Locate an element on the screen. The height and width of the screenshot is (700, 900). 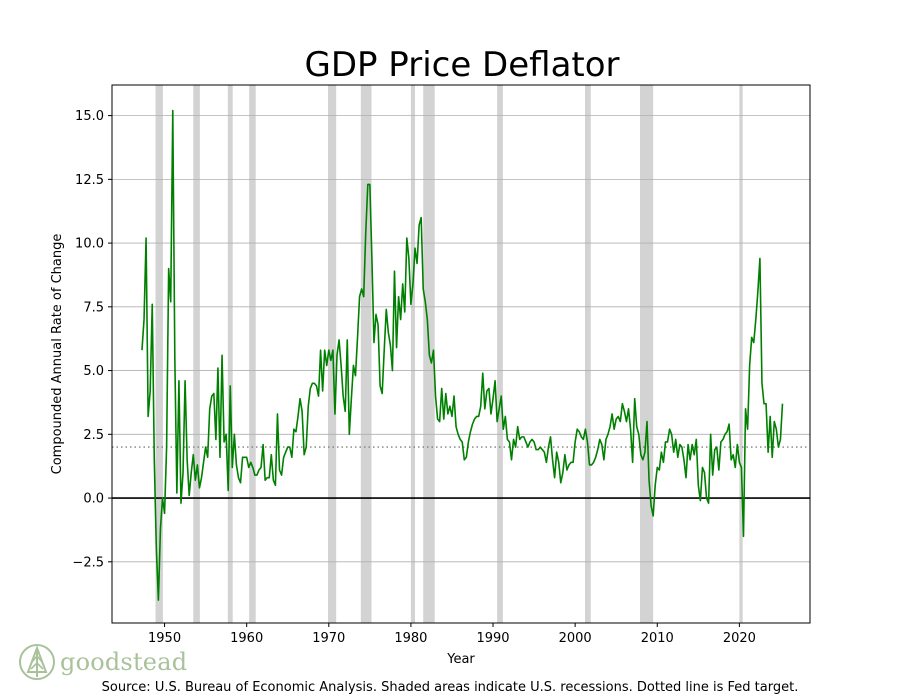
x-tick-label: 1970 is located at coordinates (328, 638).